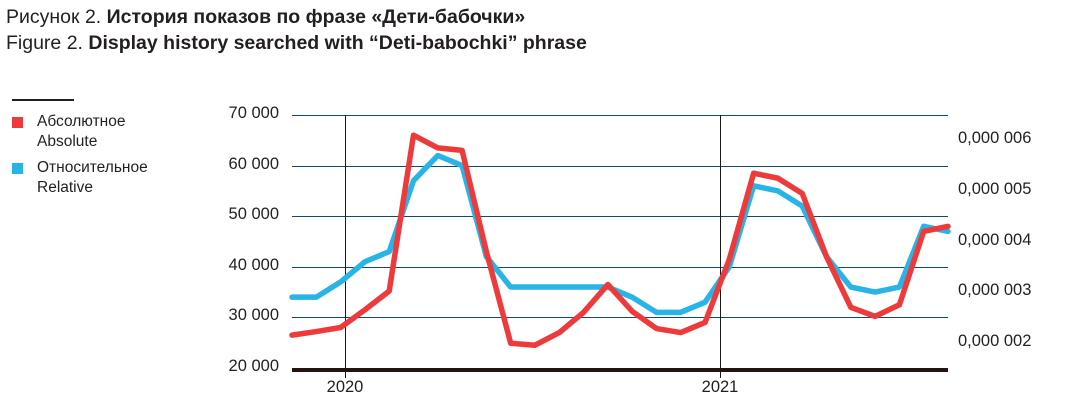 Image resolution: width=1079 pixels, height=404 pixels. What do you see at coordinates (43, 100) in the screenshot?
I see `legend-divider` at bounding box center [43, 100].